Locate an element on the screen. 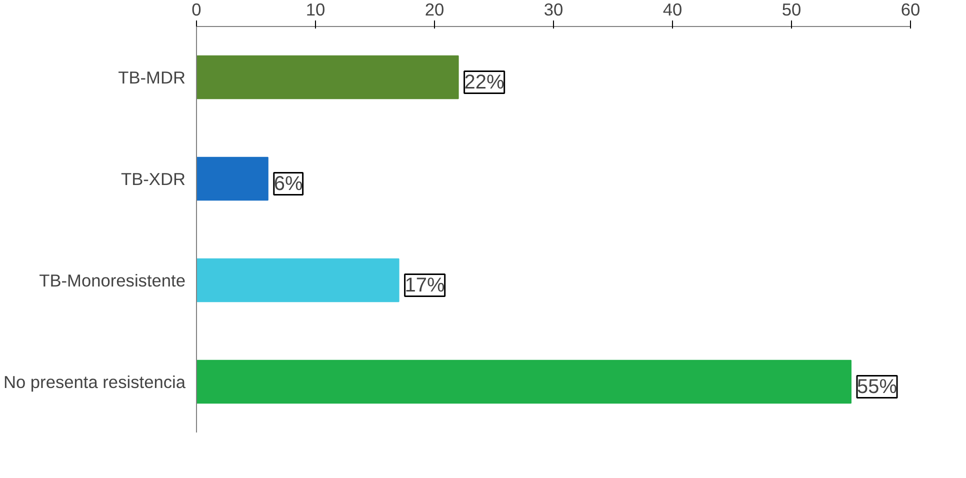 Image resolution: width=966 pixels, height=478 pixels. x-tick-label: 40 is located at coordinates (672, 10).